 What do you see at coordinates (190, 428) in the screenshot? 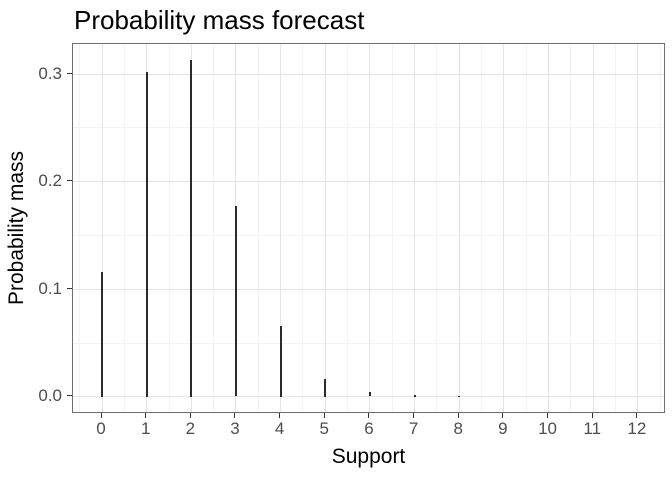
I see `x-tick-label: 2` at bounding box center [190, 428].